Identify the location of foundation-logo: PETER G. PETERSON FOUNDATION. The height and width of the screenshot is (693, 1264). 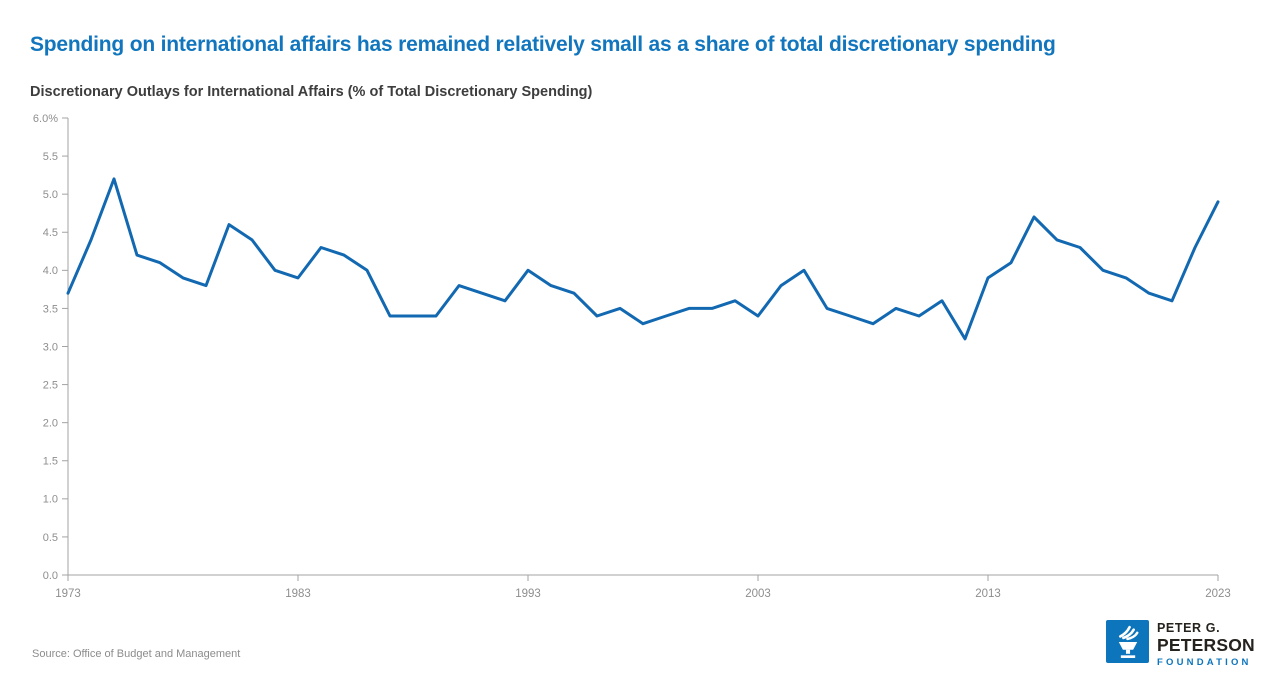
(1180, 644).